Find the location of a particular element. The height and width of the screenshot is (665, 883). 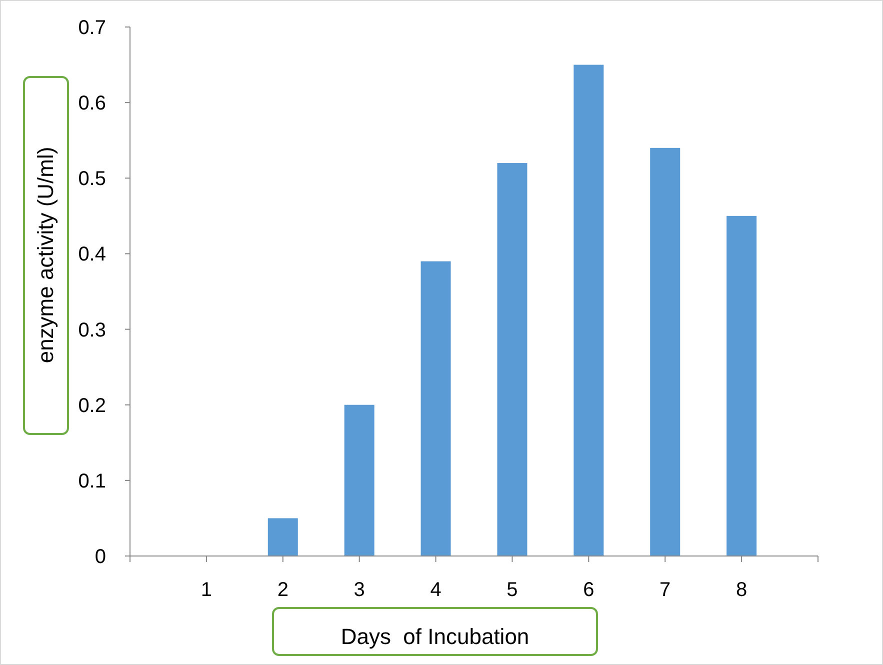

x-tick-label: 6 is located at coordinates (588, 590).